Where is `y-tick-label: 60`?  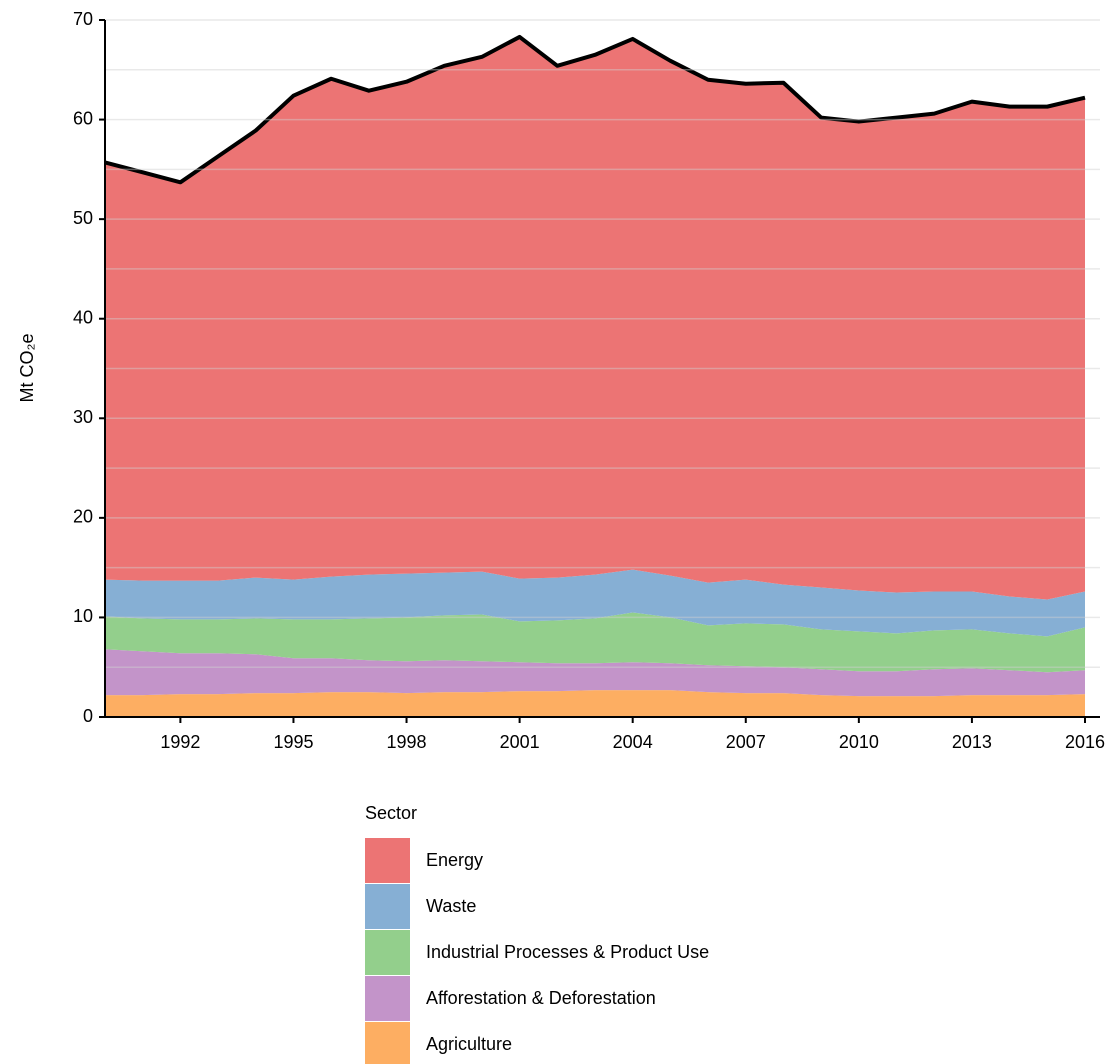 y-tick-label: 60 is located at coordinates (83, 118).